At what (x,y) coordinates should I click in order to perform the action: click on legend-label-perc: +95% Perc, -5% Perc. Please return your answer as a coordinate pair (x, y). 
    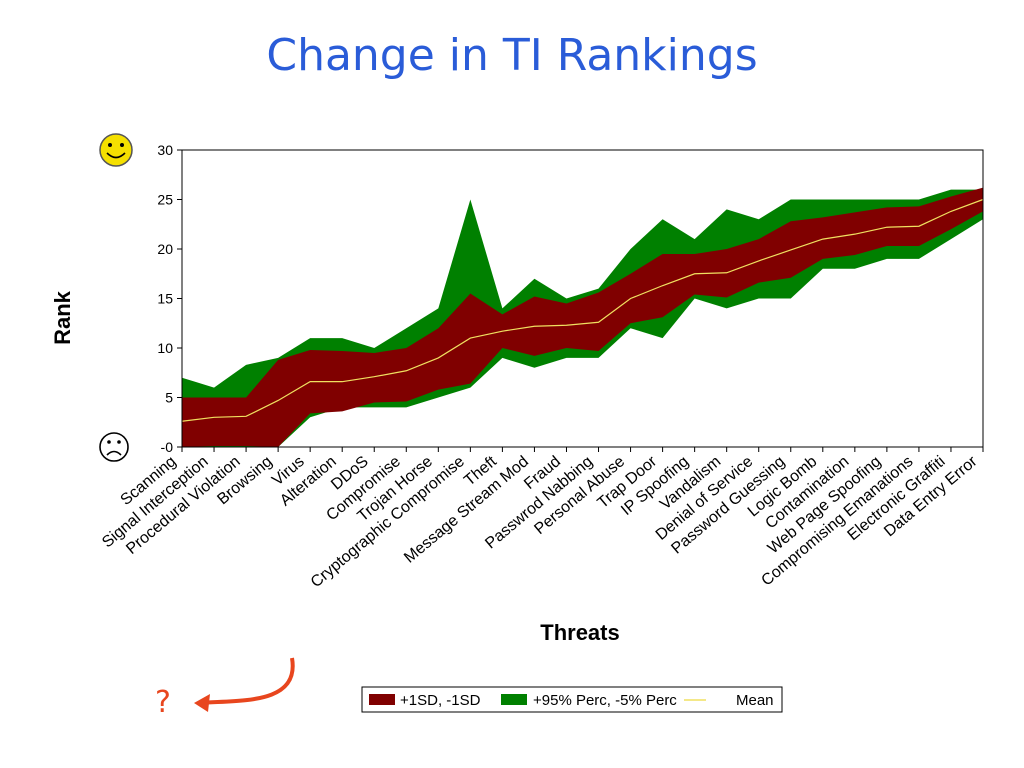
    Looking at the image, I should click on (605, 700).